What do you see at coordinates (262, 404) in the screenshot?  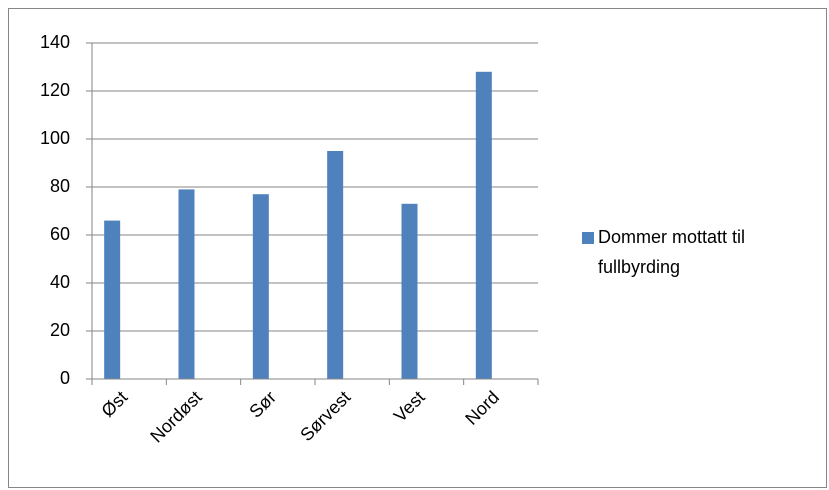 I see `x-tick-label: Sør` at bounding box center [262, 404].